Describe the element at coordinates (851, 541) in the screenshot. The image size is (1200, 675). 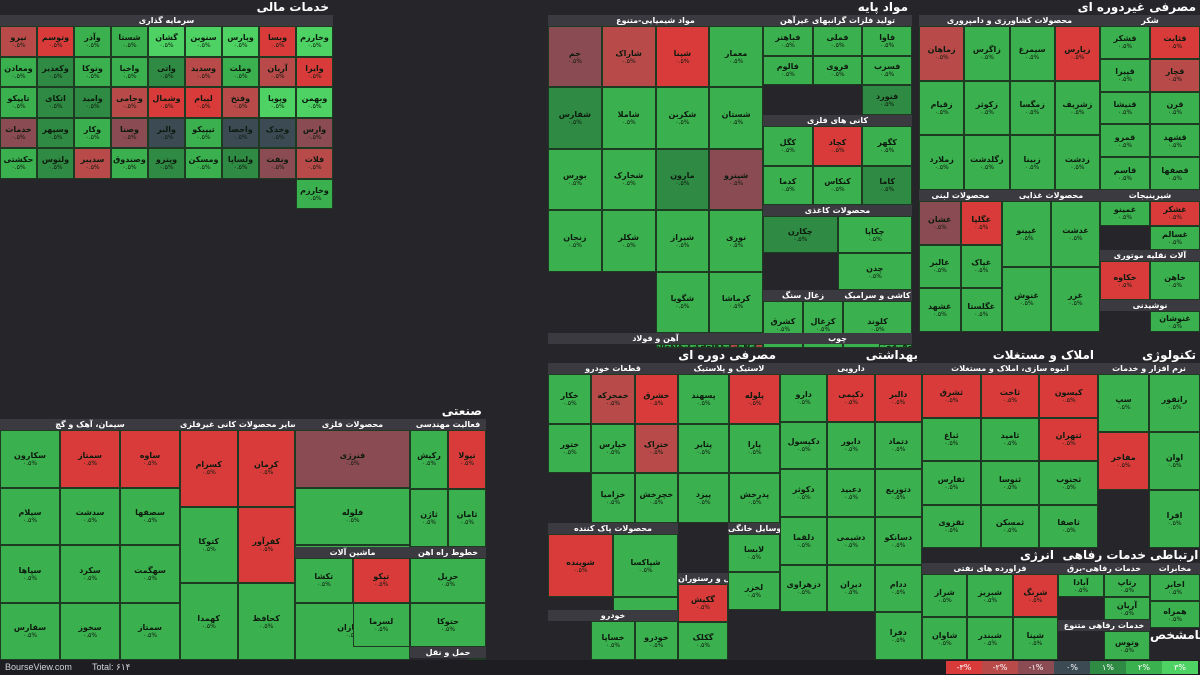
I see `stock-tile: دشیمی ۰.۵%` at that location.